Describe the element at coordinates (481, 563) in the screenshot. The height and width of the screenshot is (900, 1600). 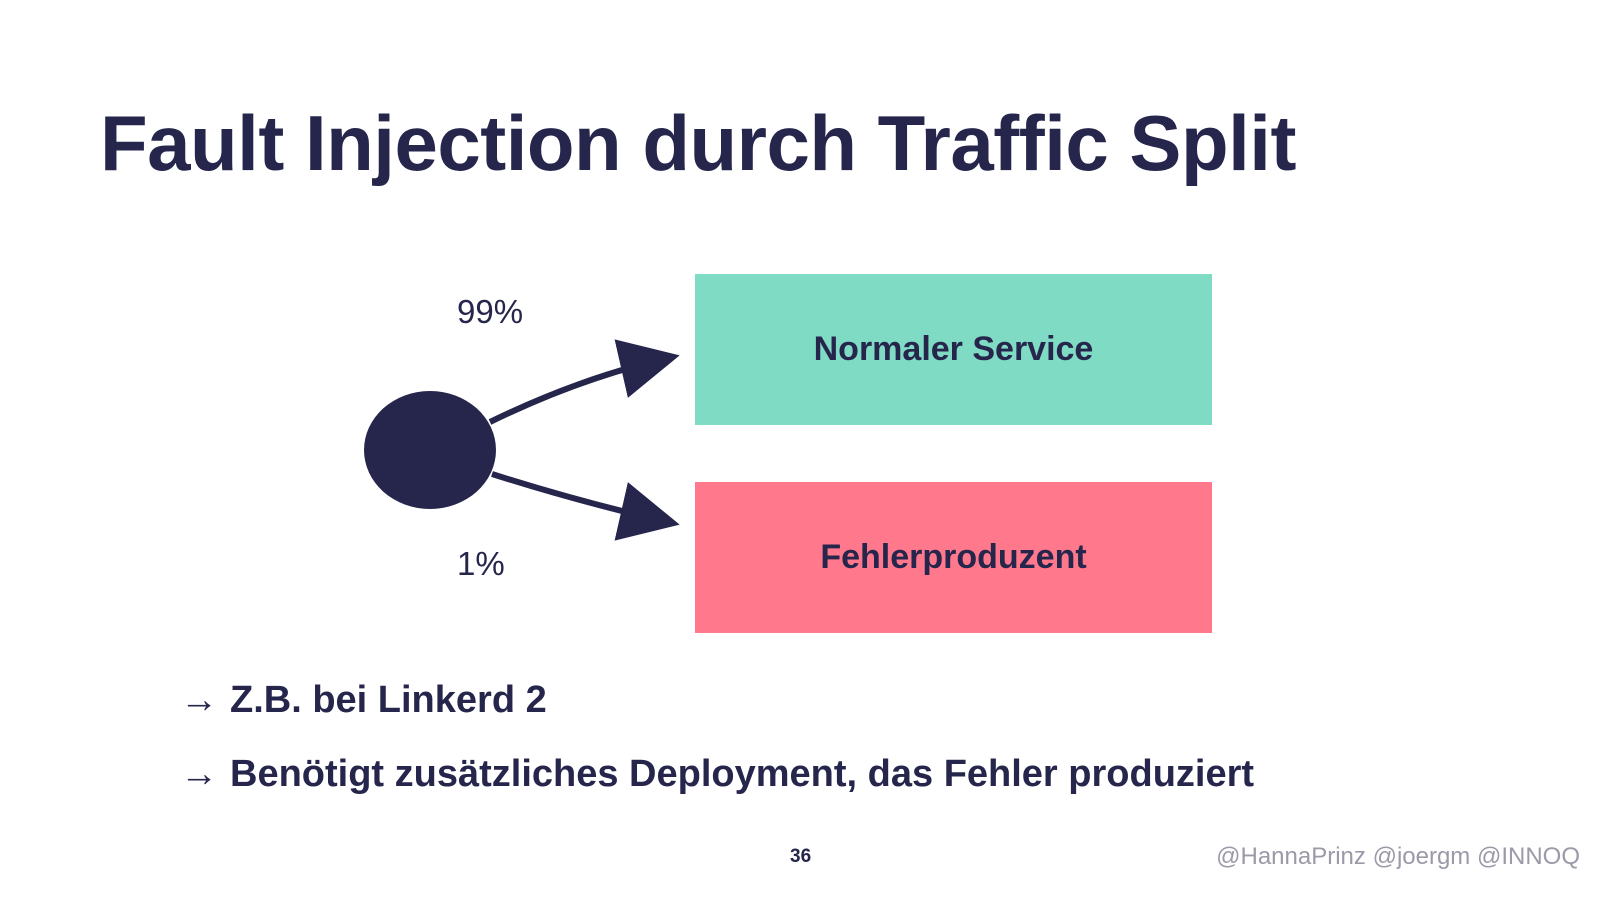
I see `split-percentage-bottom: 1%` at that location.